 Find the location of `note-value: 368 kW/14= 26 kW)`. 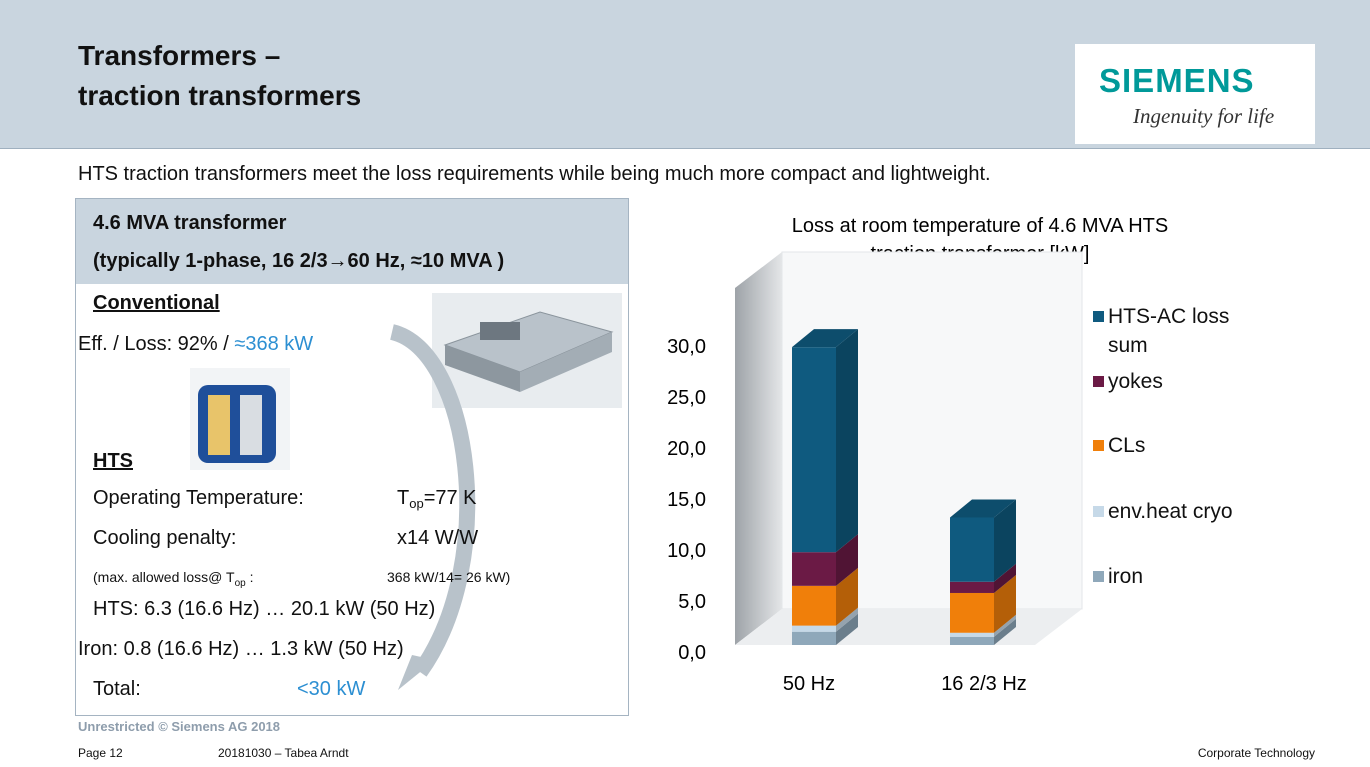

note-value: 368 kW/14= 26 kW) is located at coordinates (449, 577).